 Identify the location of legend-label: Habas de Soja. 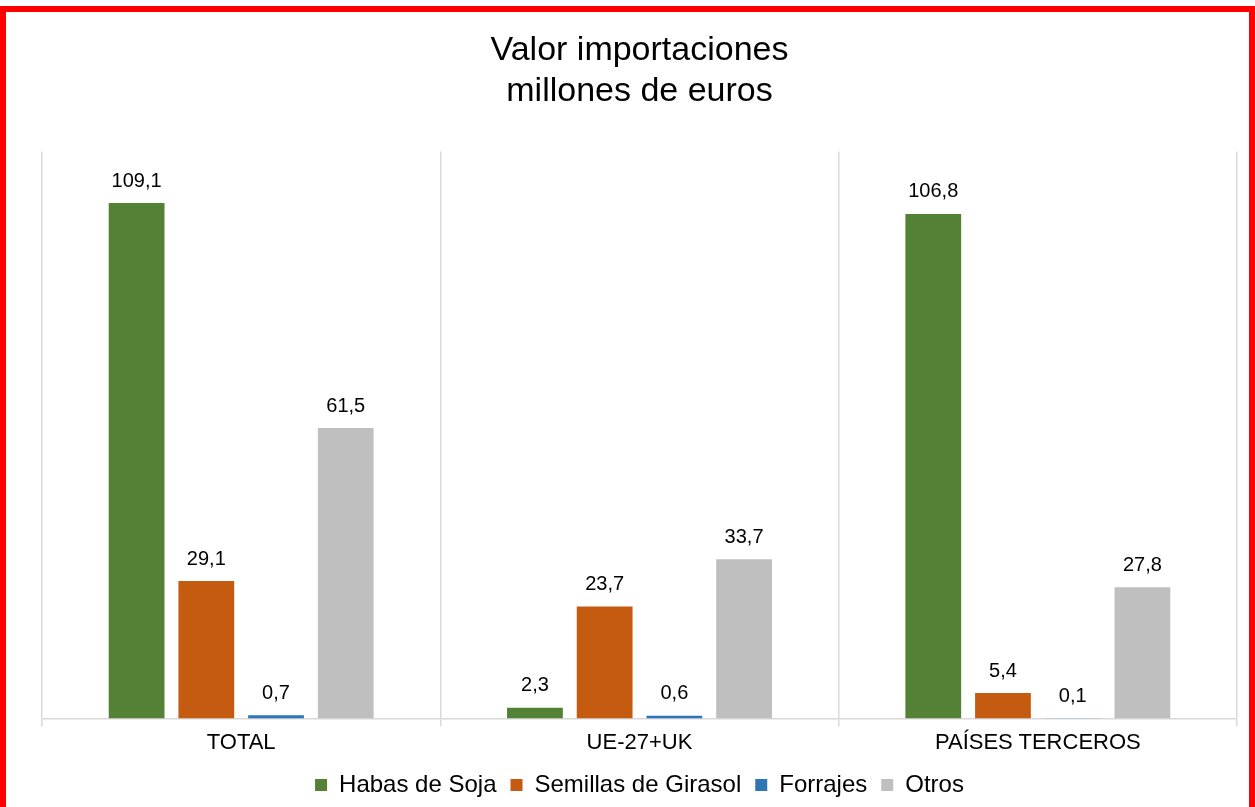
(418, 783).